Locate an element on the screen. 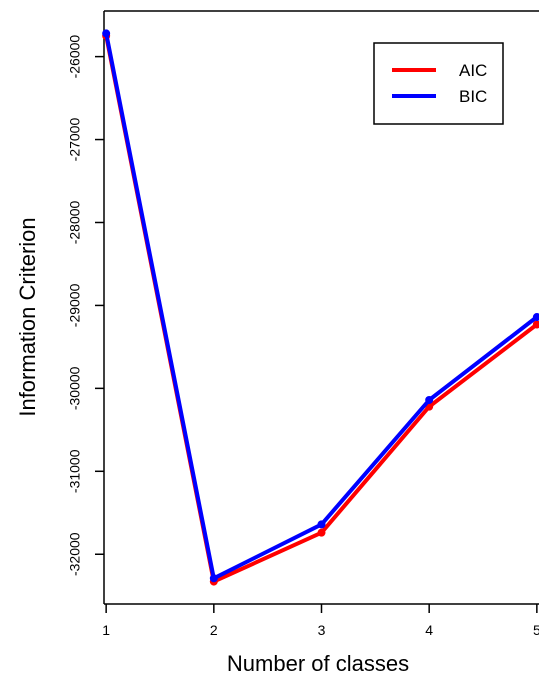  legend-label-aic: AIC is located at coordinates (473, 70).